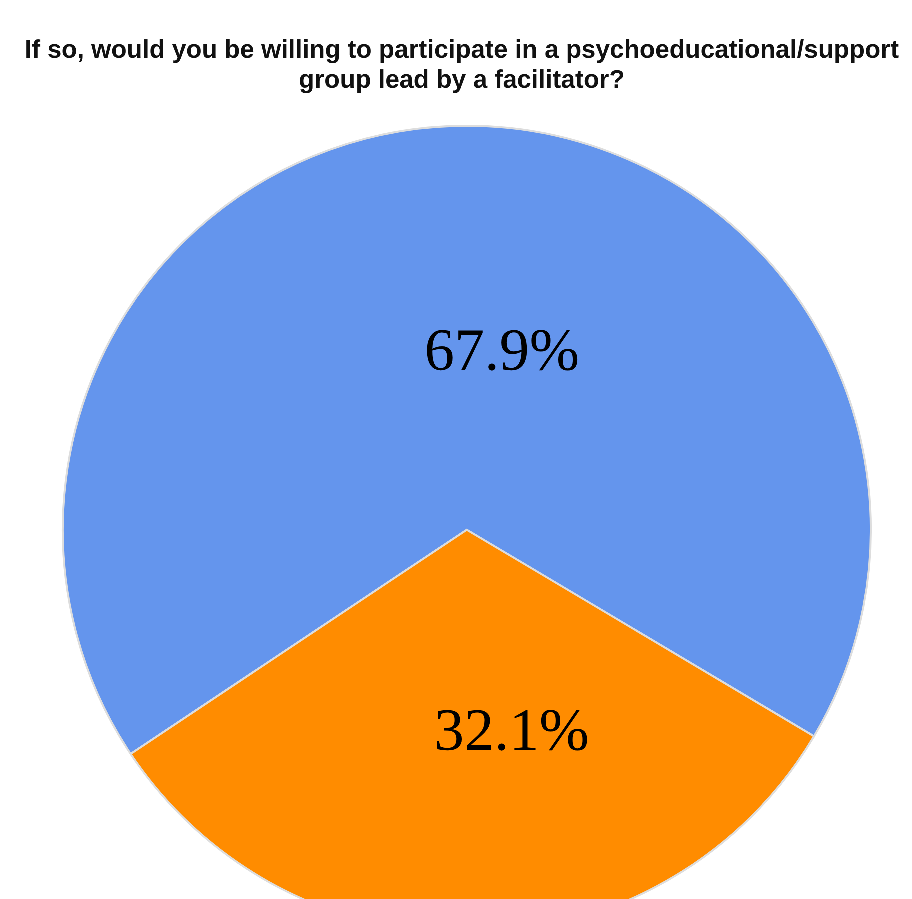 Image resolution: width=912 pixels, height=899 pixels. What do you see at coordinates (502, 350) in the screenshot?
I see `data-label: 67.9%` at bounding box center [502, 350].